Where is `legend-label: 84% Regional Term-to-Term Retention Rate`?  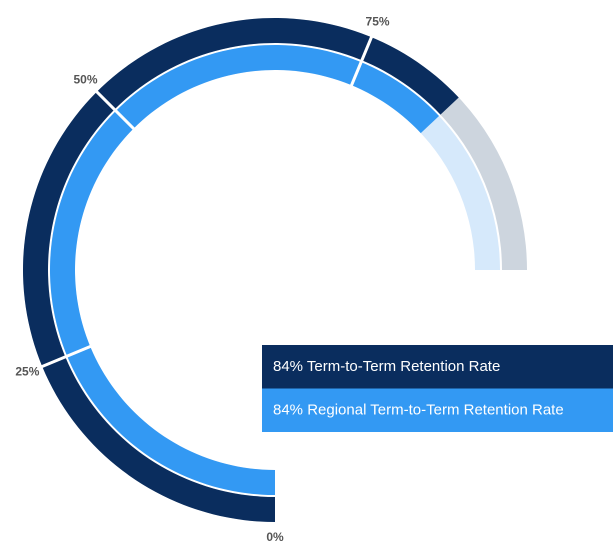 legend-label: 84% Regional Term-to-Term Retention Rate is located at coordinates (418, 409).